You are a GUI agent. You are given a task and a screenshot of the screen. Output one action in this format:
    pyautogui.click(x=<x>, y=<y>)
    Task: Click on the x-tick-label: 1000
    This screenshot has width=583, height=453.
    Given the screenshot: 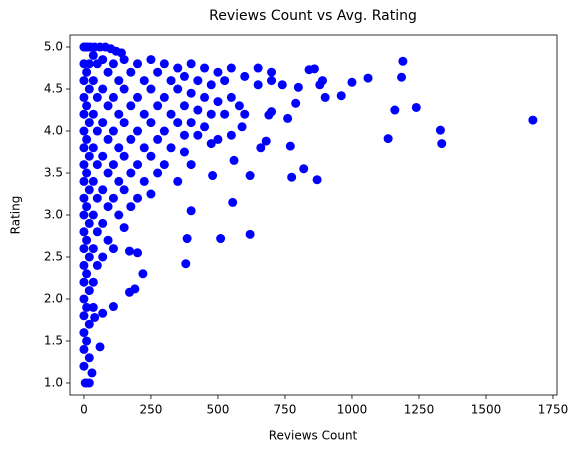 What is the action you would take?
    pyautogui.click(x=352, y=410)
    